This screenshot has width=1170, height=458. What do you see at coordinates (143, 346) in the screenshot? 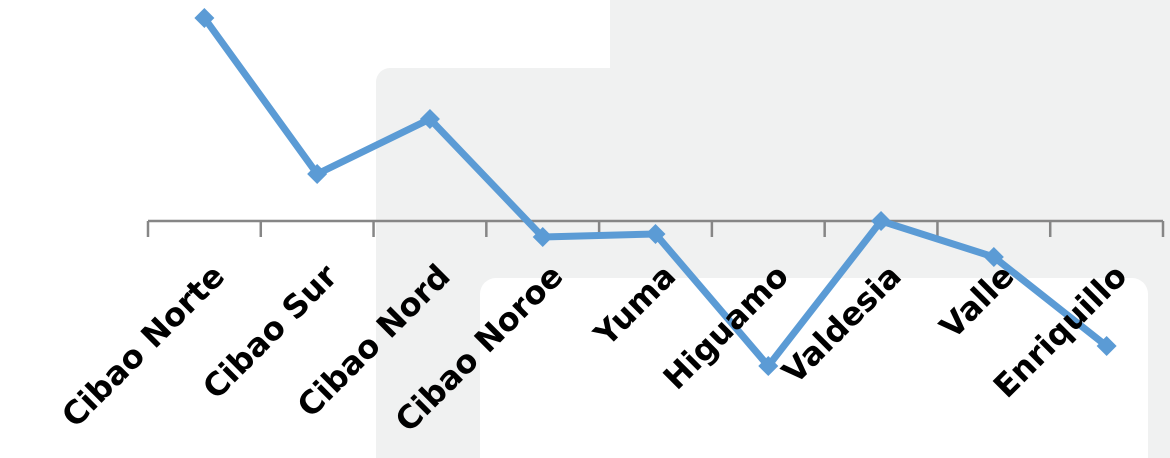
I see `x-tick-label: Cibao Norte` at bounding box center [143, 346].